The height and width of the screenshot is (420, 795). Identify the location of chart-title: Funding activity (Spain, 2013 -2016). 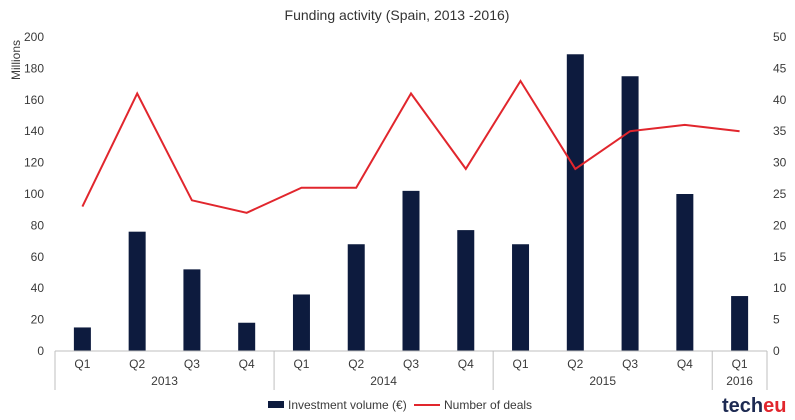
(397, 15).